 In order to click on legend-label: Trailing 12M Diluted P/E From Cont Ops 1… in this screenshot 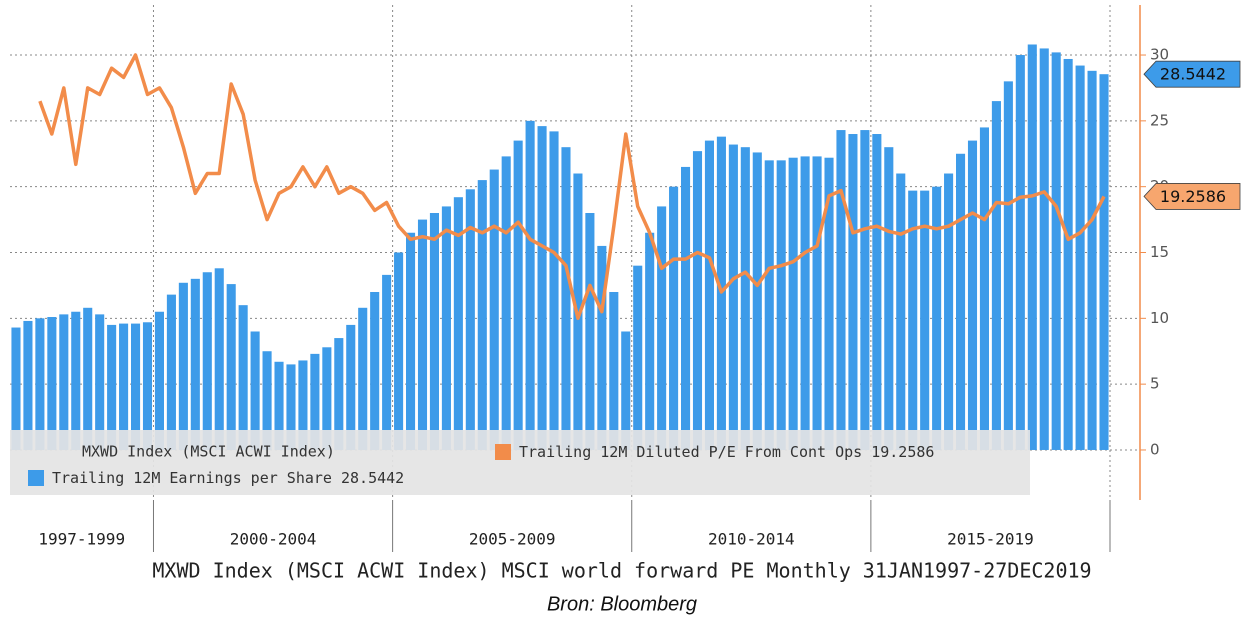, I will do `click(726, 452)`.